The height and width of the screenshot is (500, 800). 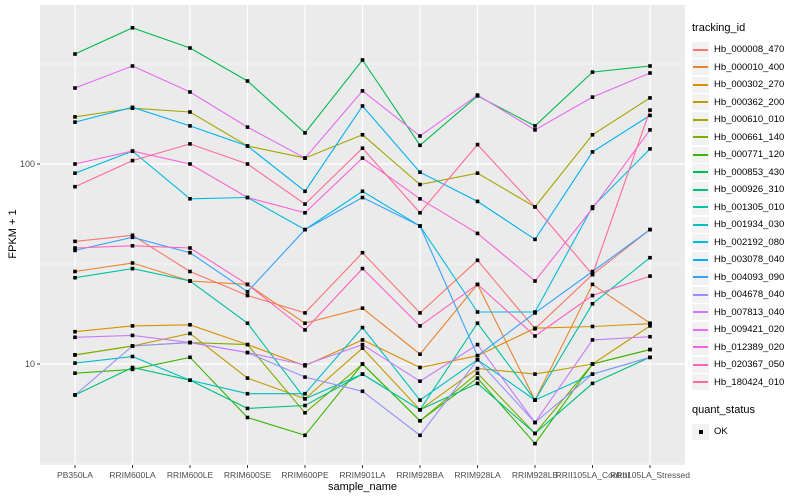 I want to click on legend-item-label: Hb_000302_270, so click(x=749, y=85).